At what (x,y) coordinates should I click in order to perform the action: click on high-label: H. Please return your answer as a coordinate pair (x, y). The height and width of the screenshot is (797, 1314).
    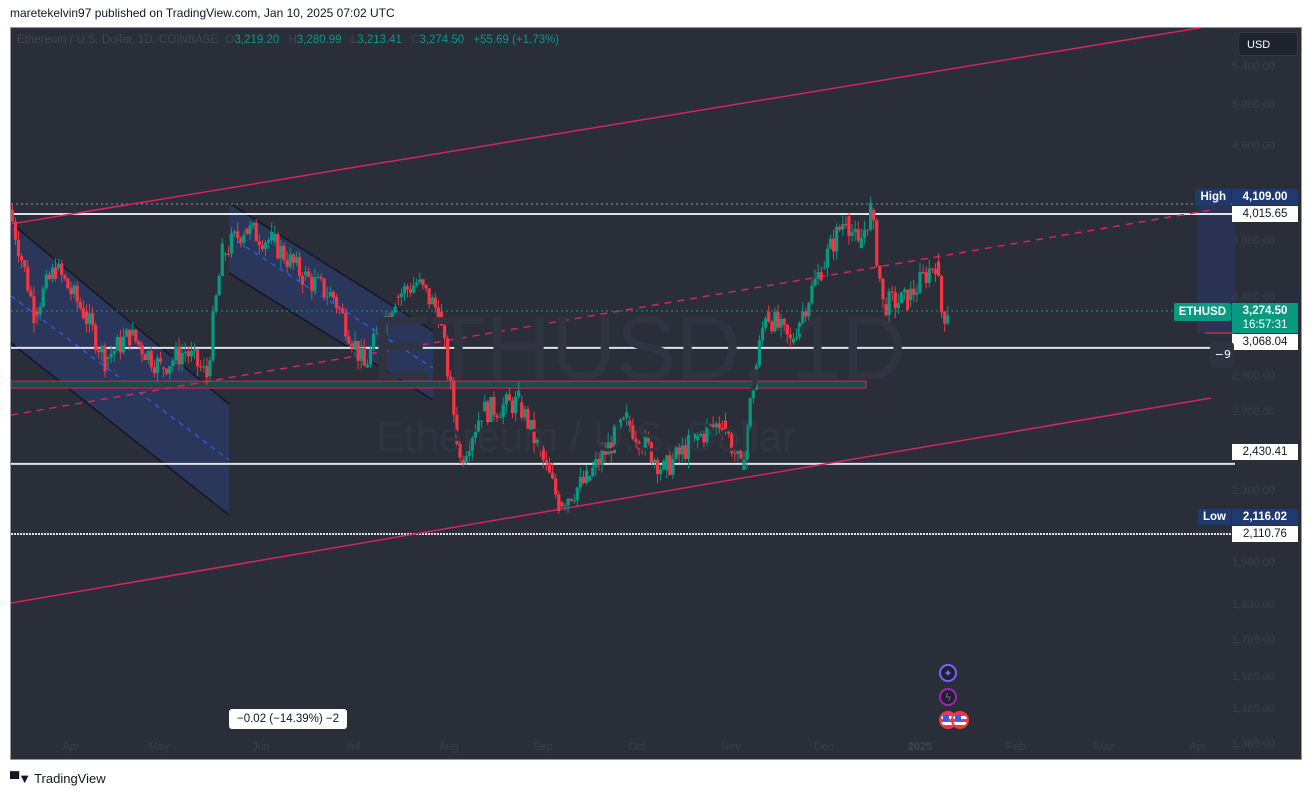
    Looking at the image, I should click on (292, 40).